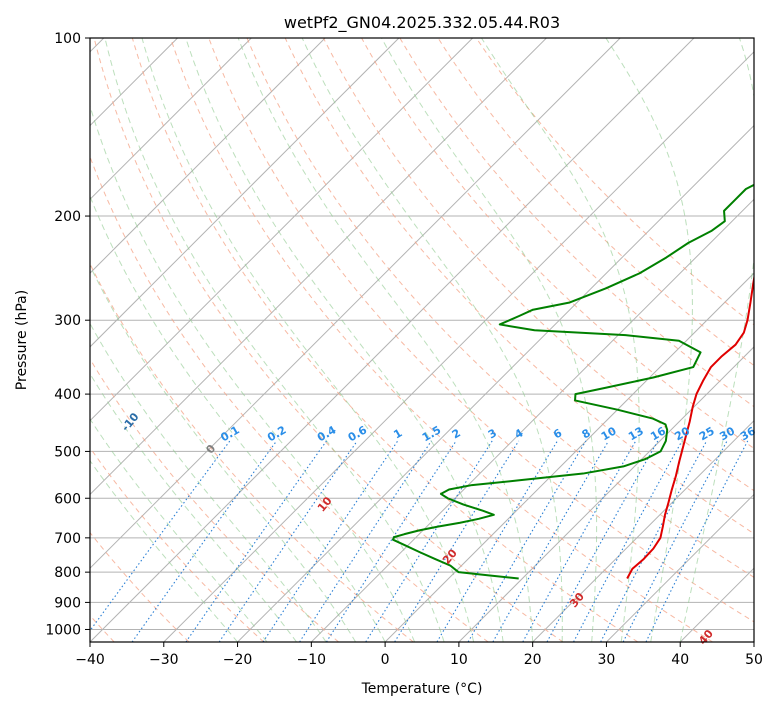 The width and height of the screenshot is (775, 708). I want to click on x-tick-label: −30, so click(164, 660).